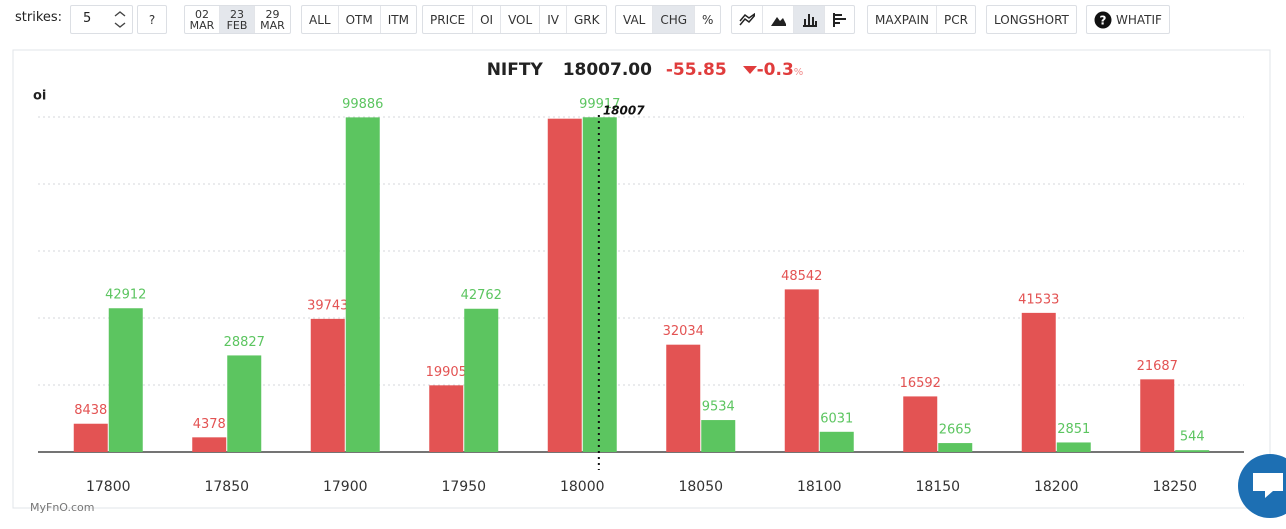  Describe the element at coordinates (586, 19) in the screenshot. I see `metric-button: GRK` at that location.